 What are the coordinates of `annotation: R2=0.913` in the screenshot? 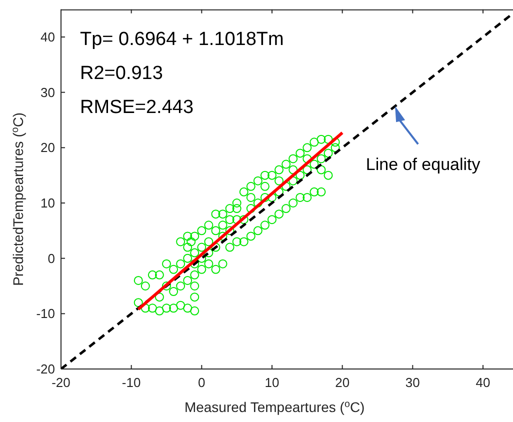 It's located at (121, 73).